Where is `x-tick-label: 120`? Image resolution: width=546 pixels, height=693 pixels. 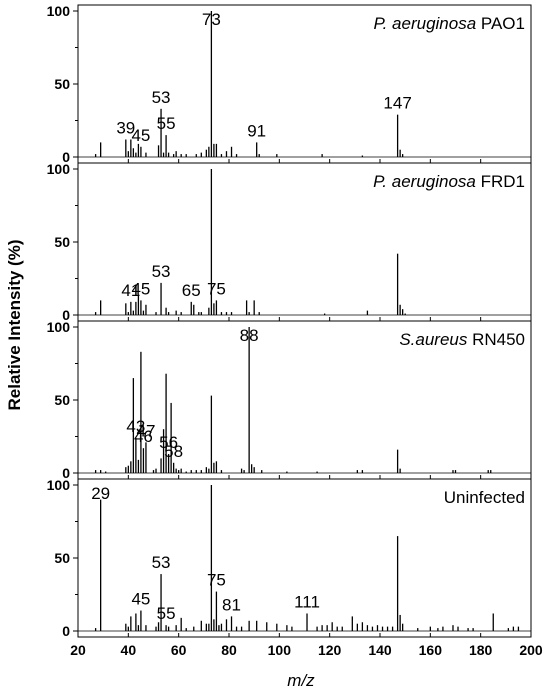
x-tick-label: 120 is located at coordinates (330, 650).